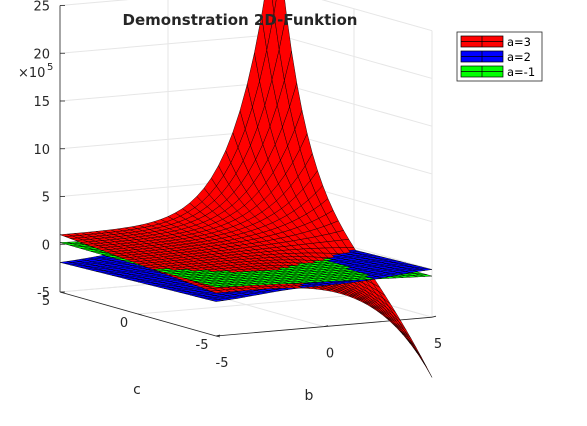  I want to click on legend-label-a-1: a=-1, so click(521, 72).